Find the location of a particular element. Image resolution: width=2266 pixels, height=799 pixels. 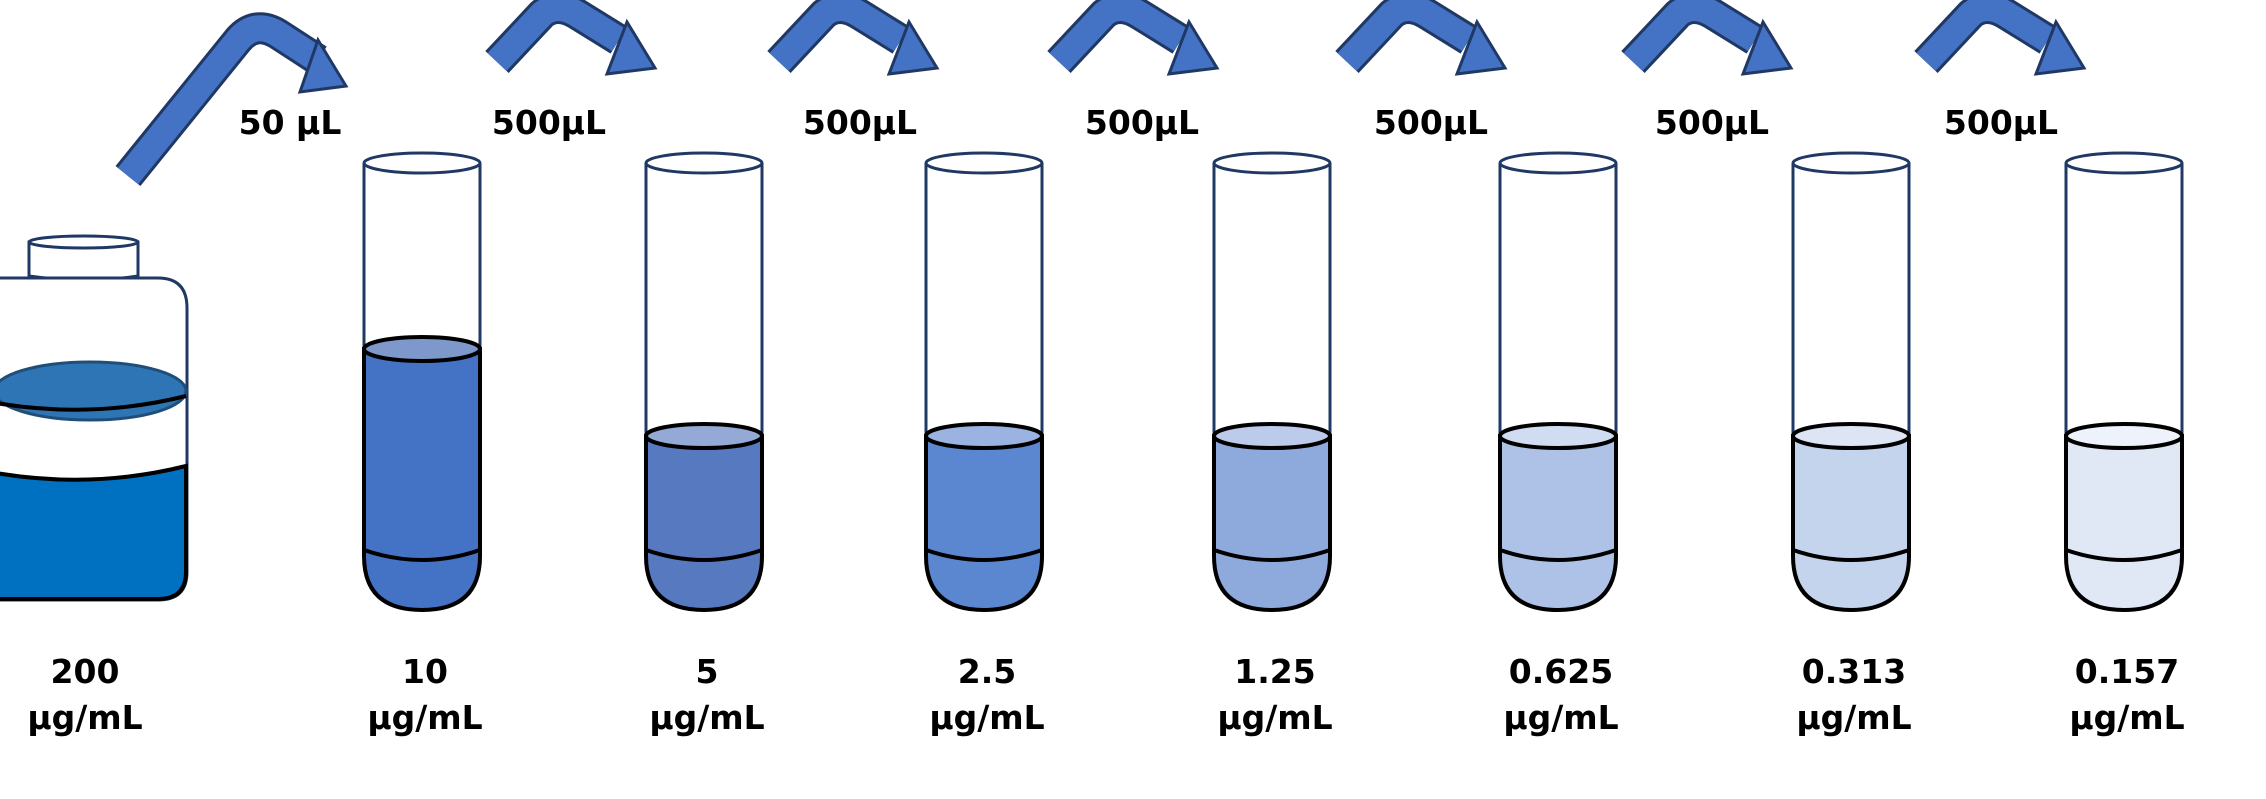

test-tube: 0.313 µg/mL is located at coordinates (1851, 444).